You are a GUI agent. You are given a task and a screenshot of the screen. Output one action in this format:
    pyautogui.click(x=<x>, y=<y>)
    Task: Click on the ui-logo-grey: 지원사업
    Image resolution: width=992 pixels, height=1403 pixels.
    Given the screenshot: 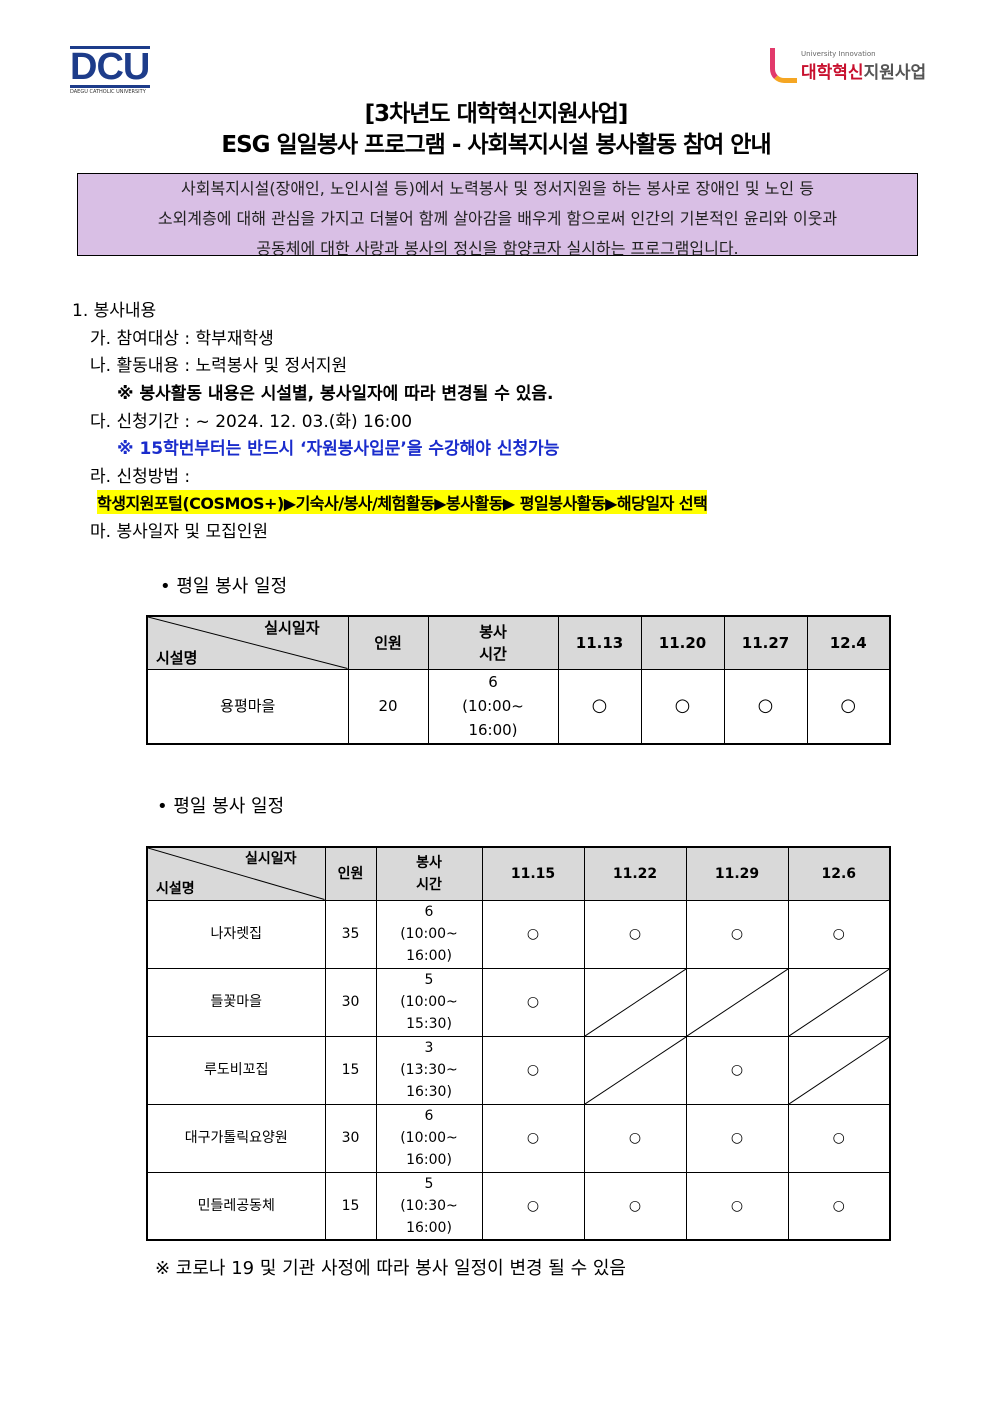 What is the action you would take?
    pyautogui.click(x=895, y=73)
    